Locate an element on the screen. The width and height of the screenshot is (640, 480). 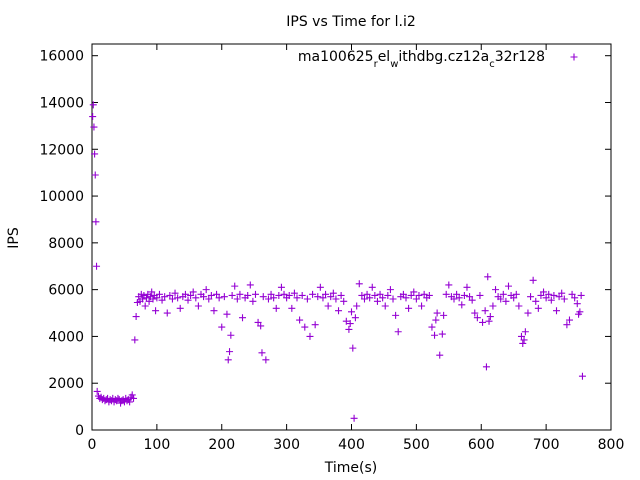
y-tick-label: 2000 is located at coordinates (66, 384).